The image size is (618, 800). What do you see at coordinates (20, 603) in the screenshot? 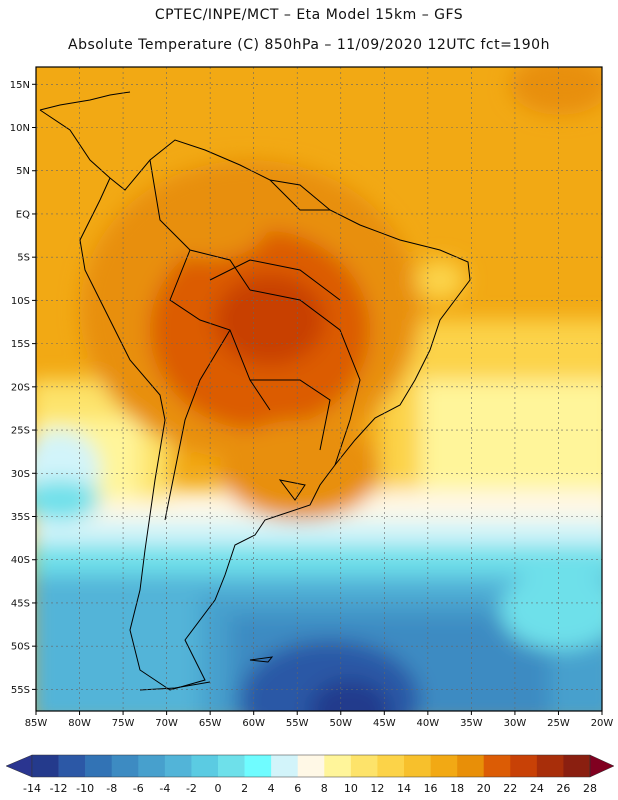
I see `lat-tick-label: 45S` at bounding box center [20, 603].